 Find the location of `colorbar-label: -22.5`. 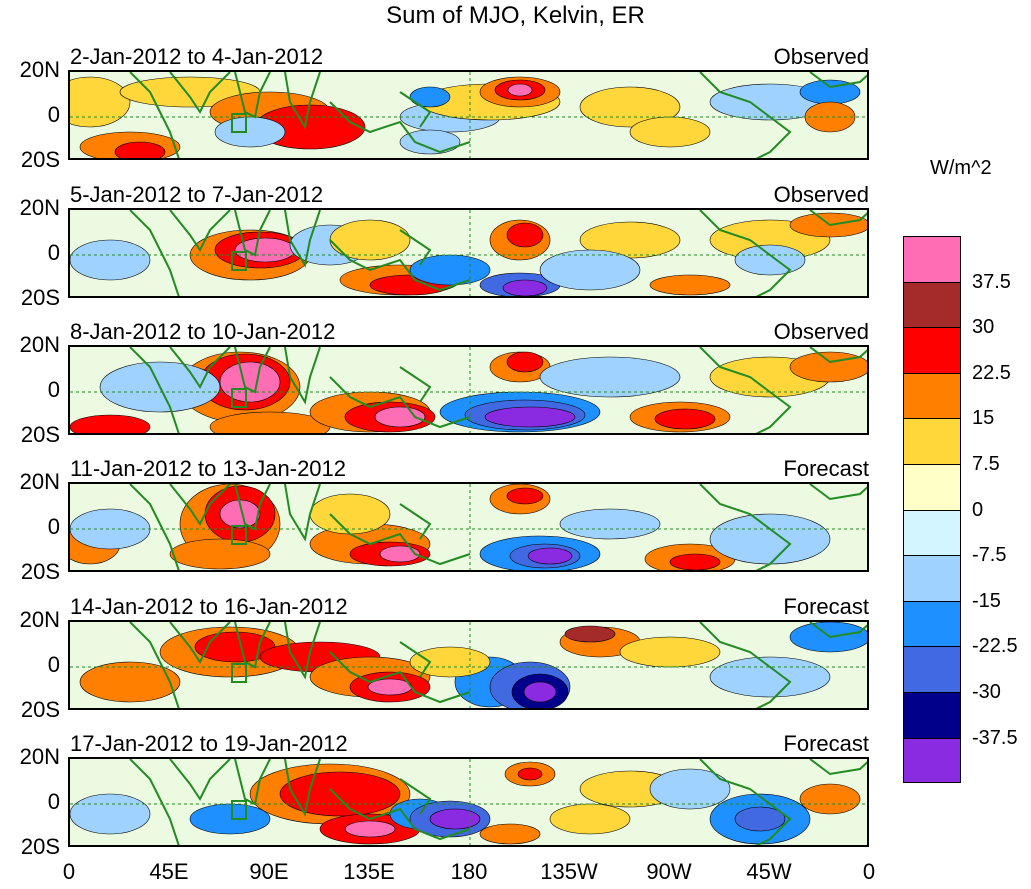

colorbar-label: -22.5 is located at coordinates (995, 646).